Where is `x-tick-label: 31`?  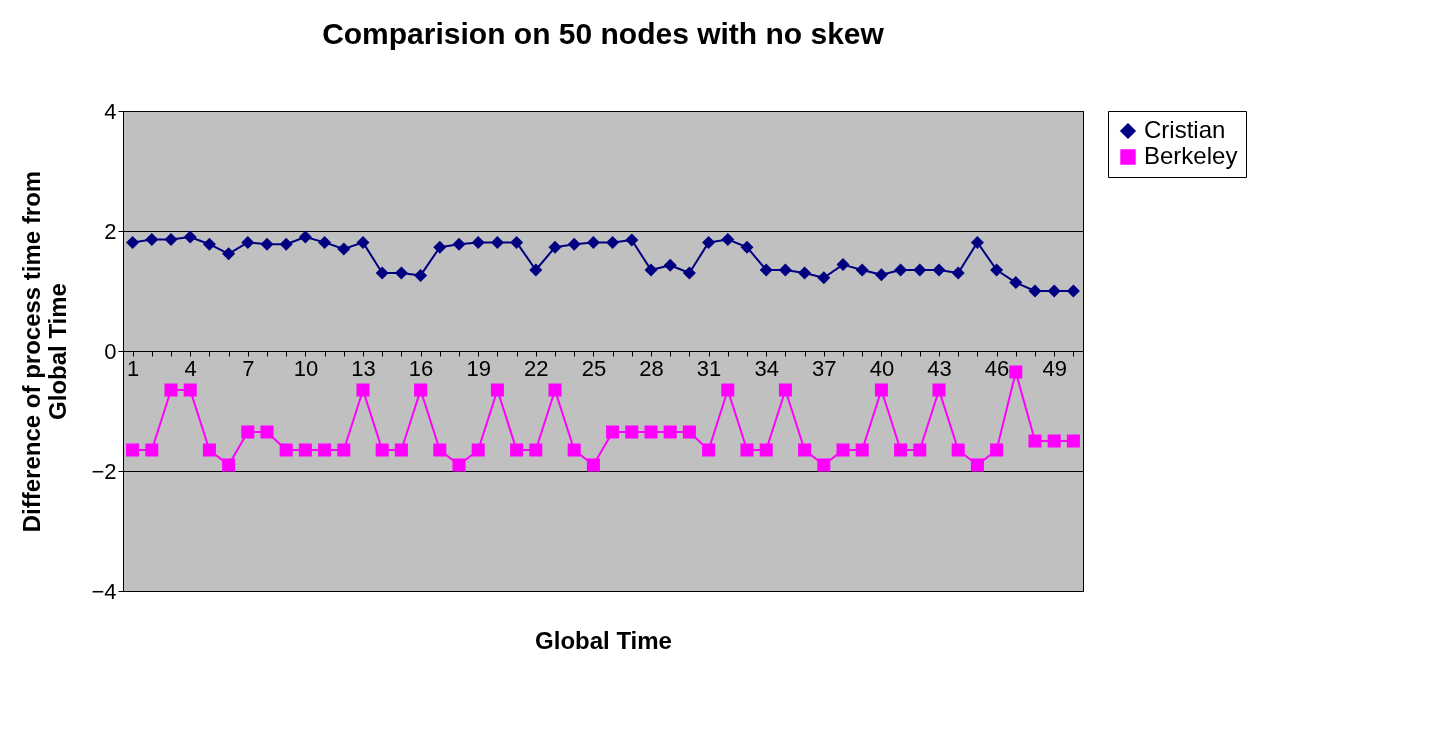
x-tick-label: 31 is located at coordinates (709, 368).